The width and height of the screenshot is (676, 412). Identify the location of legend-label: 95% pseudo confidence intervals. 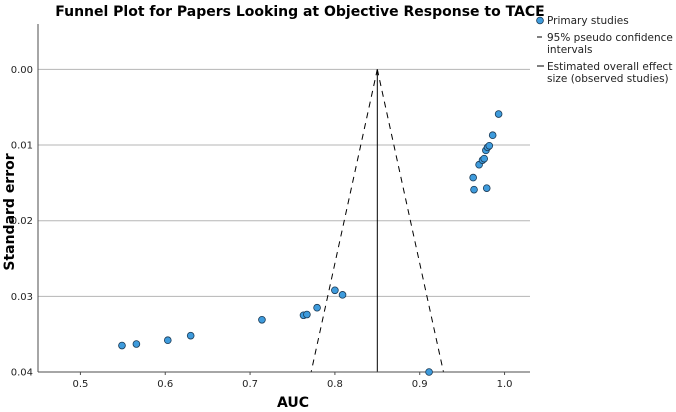
(610, 44).